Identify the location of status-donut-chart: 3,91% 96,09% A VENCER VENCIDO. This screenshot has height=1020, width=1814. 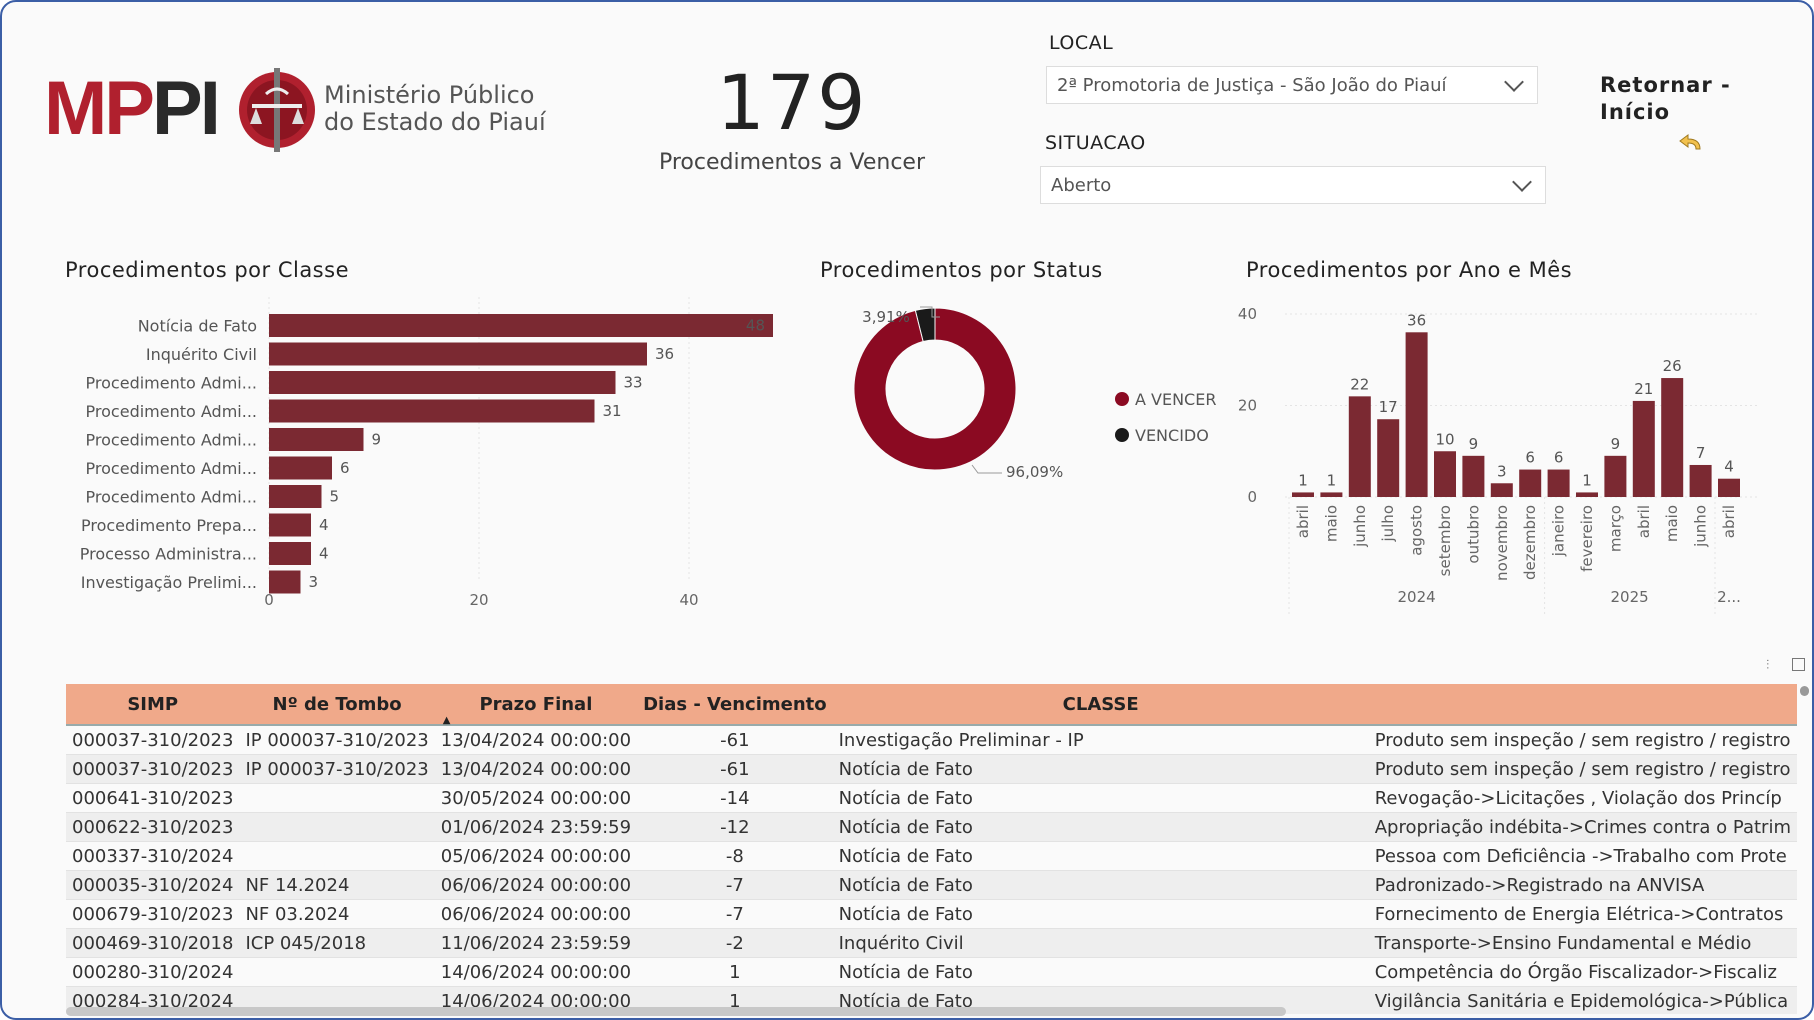
(1034, 393).